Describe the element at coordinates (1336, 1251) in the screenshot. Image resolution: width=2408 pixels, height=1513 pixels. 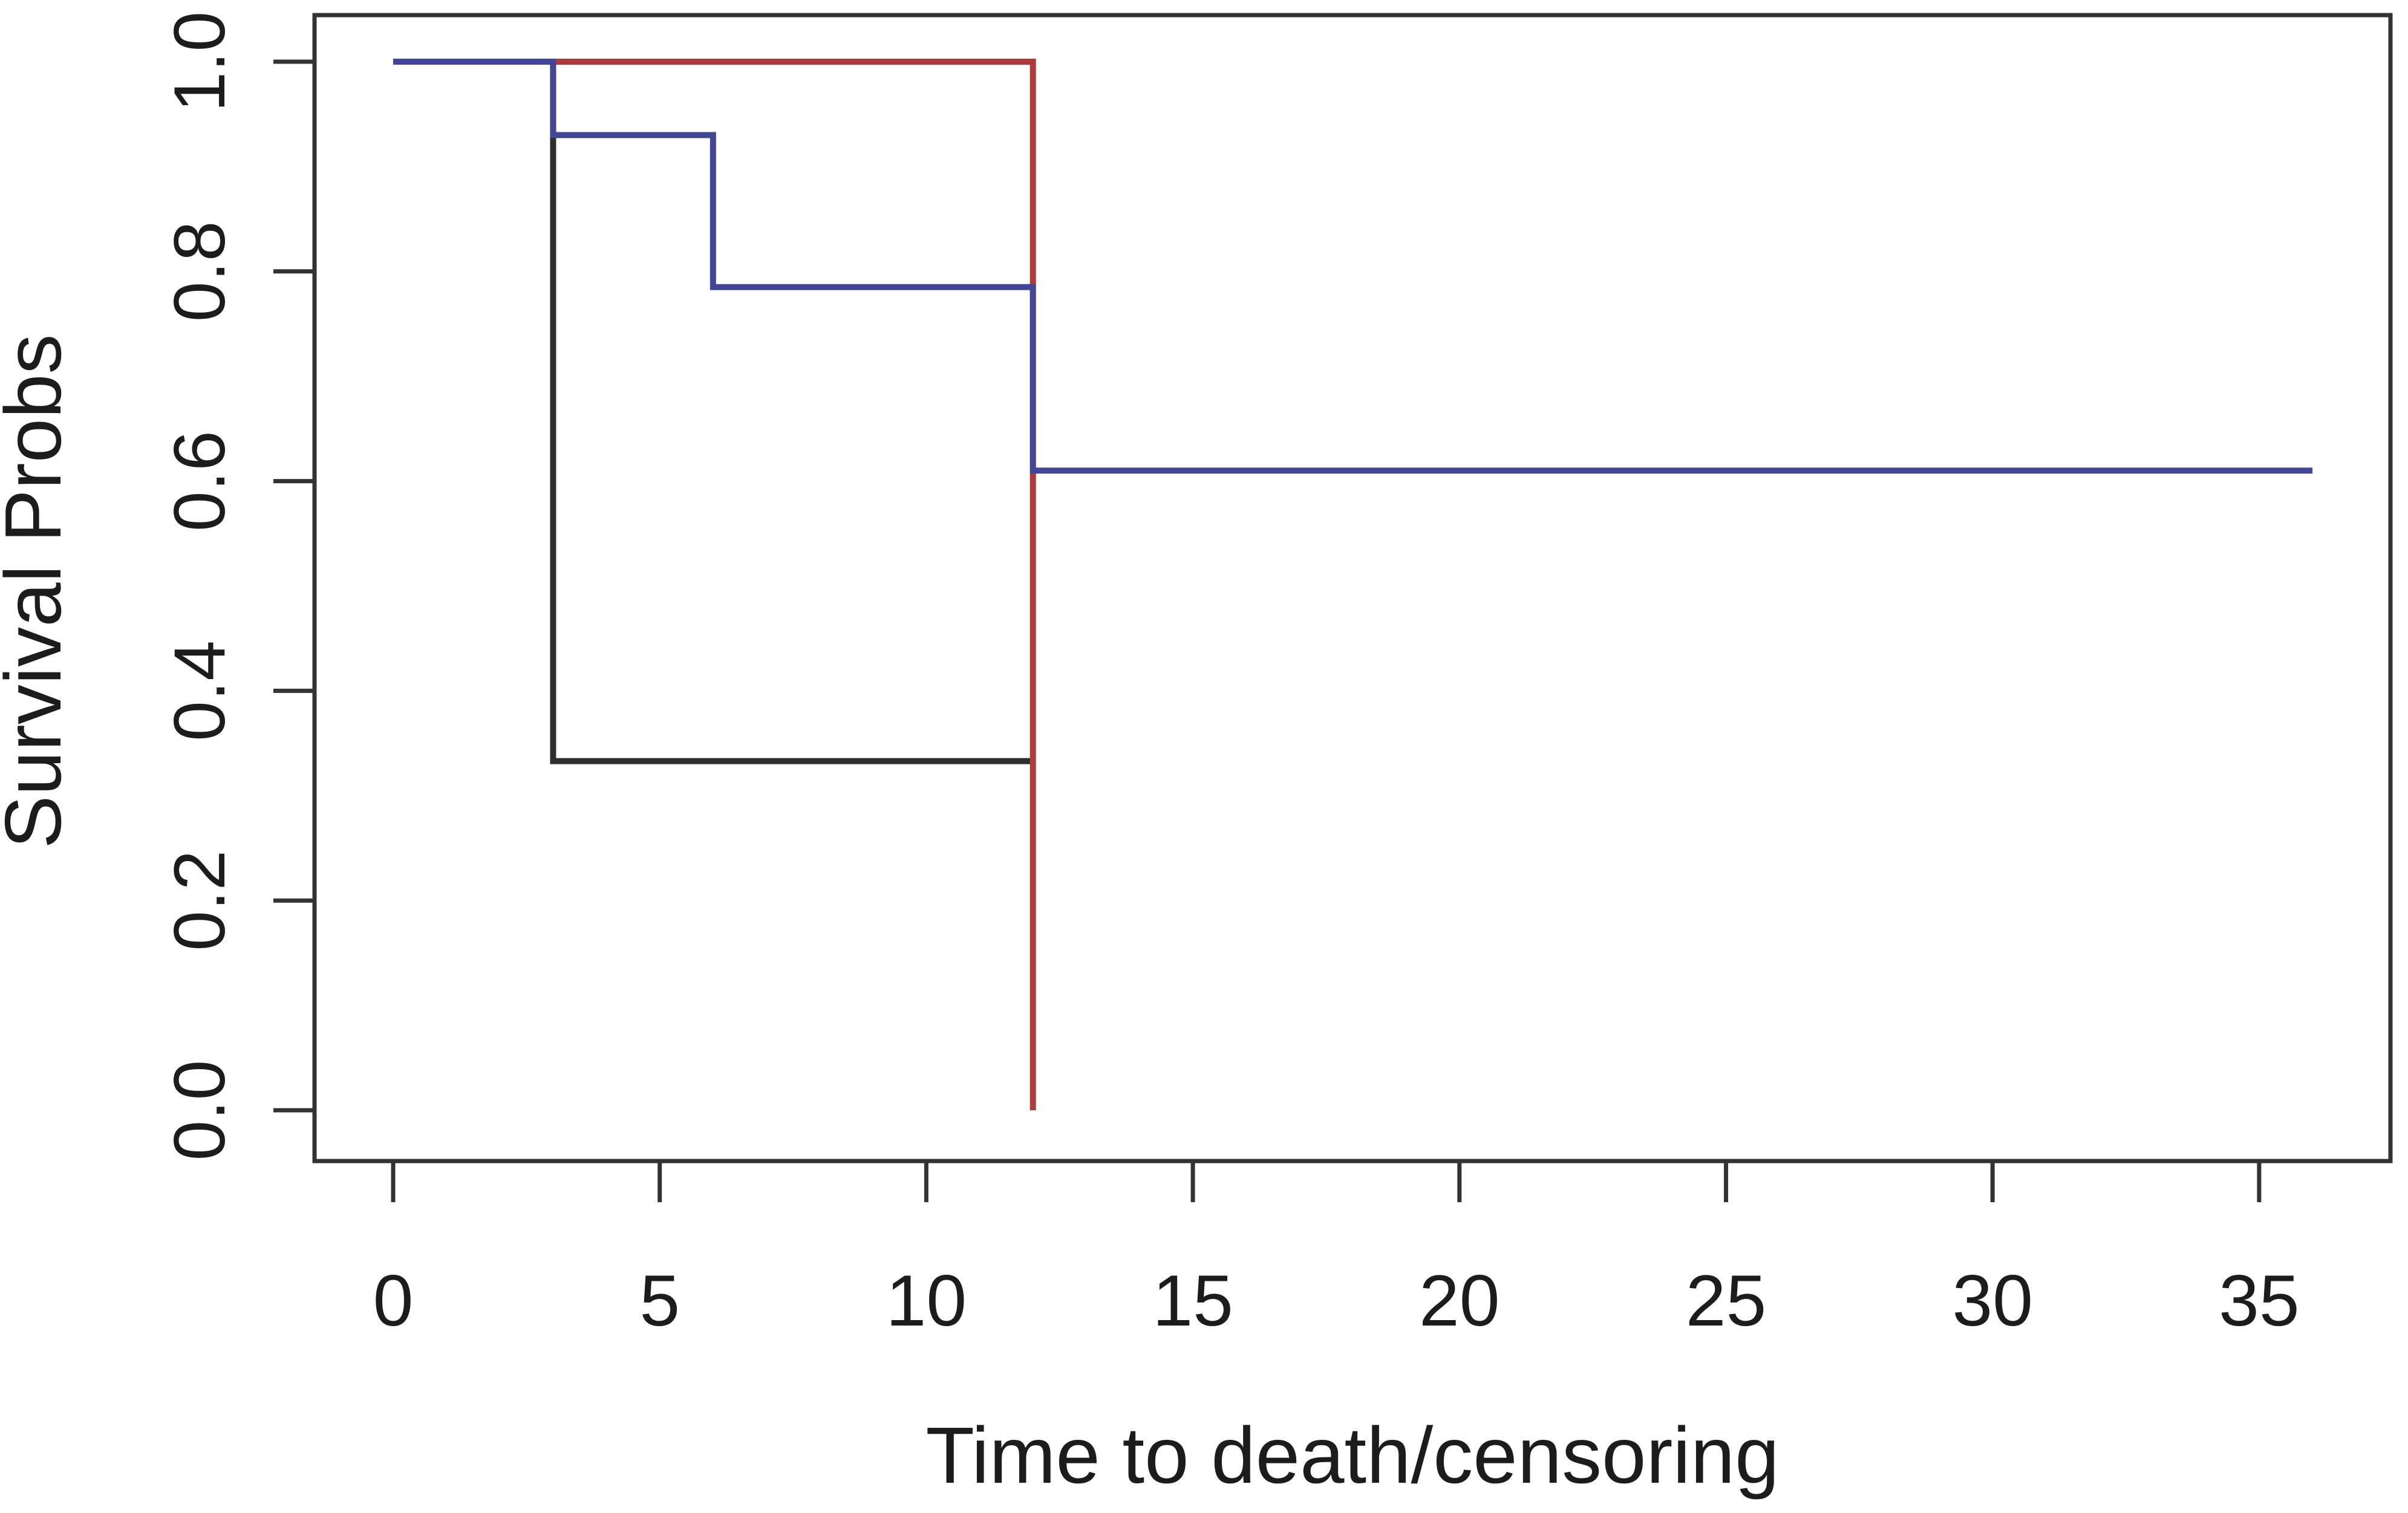
I see `x-axis: 0 5 10 15 20 25 30 35` at that location.